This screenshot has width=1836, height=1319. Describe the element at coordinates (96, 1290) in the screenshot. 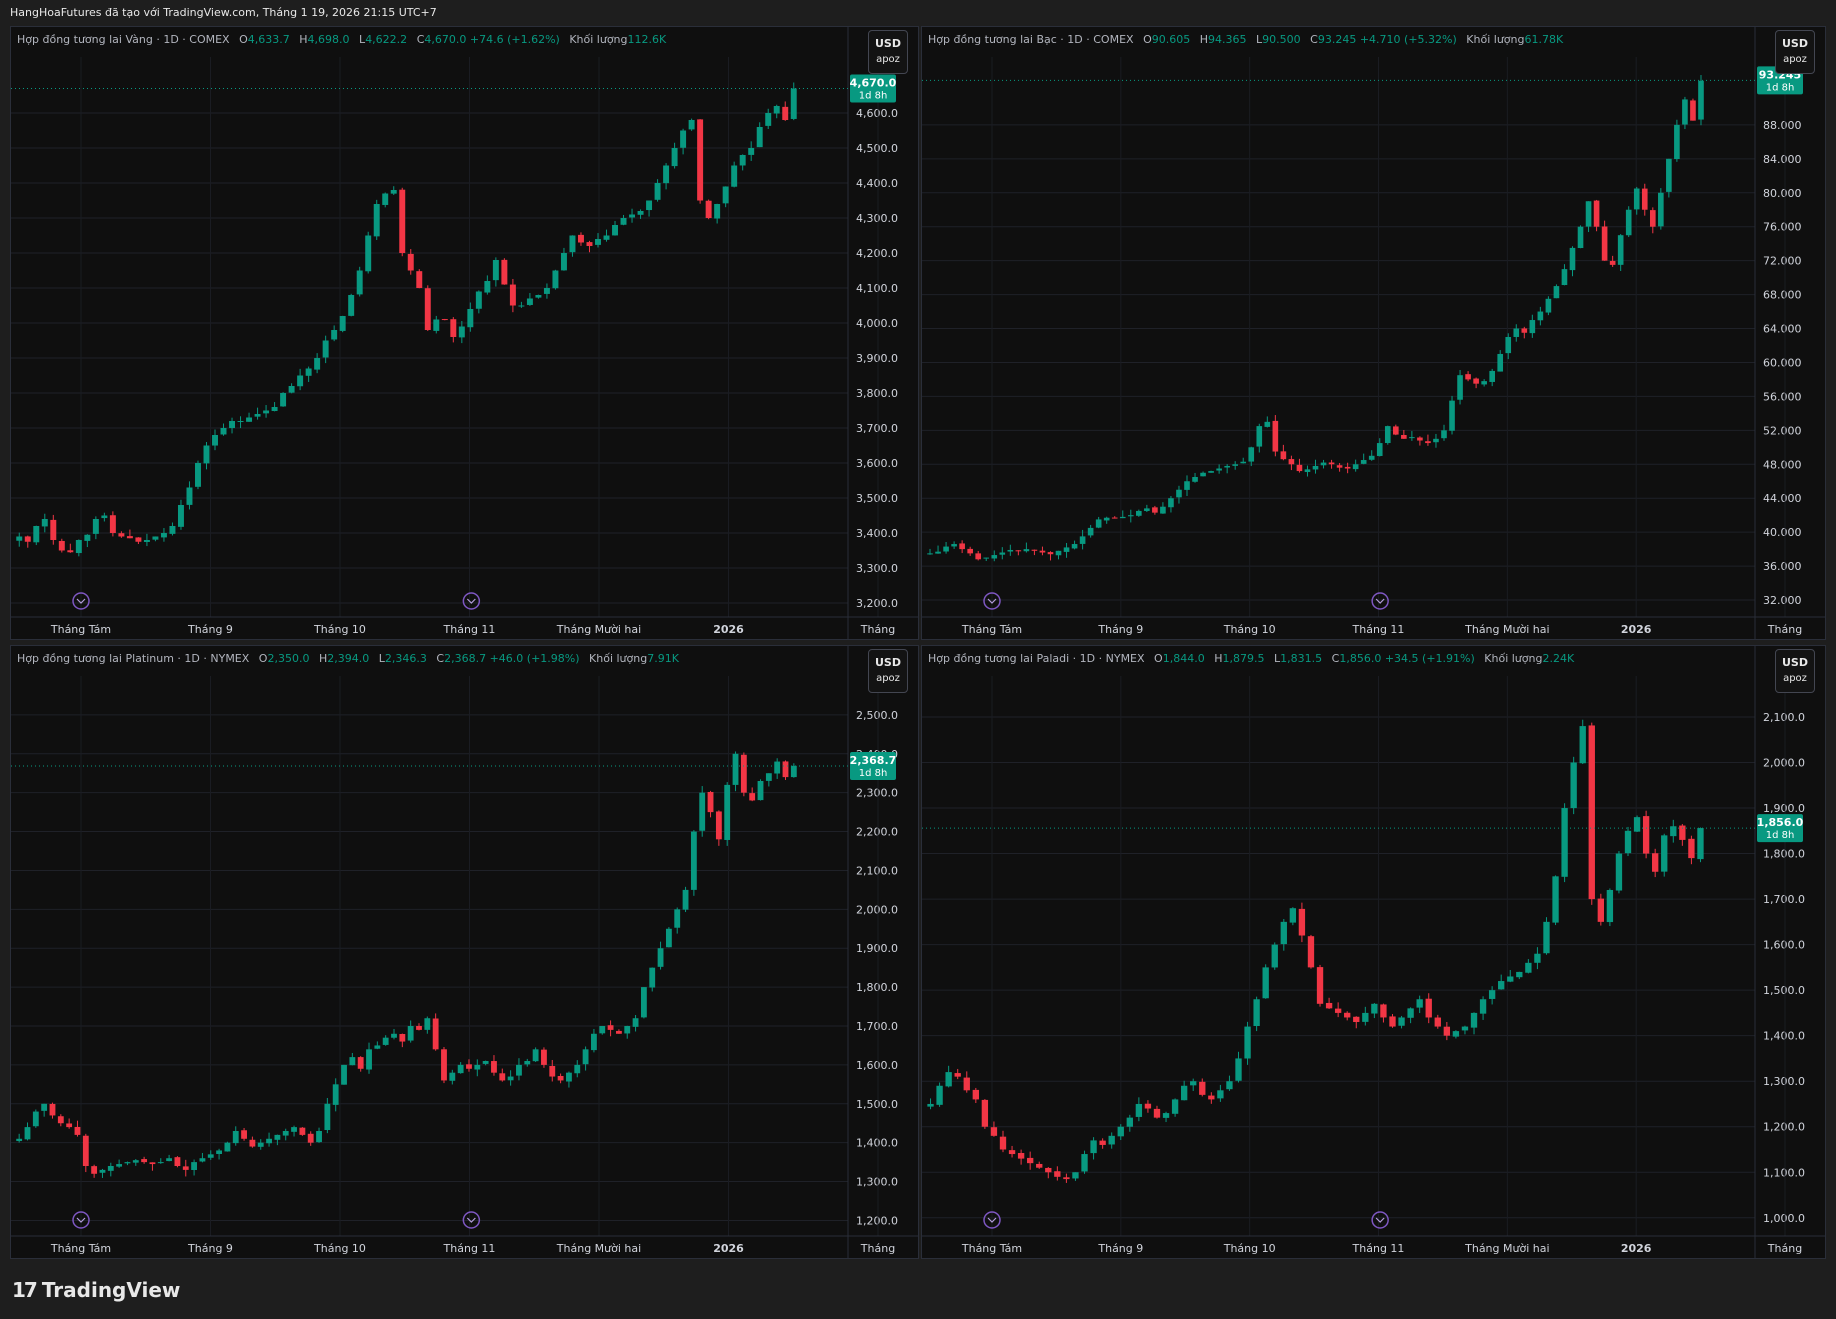

I see `tradingview-logo: 17 TradingView` at that location.